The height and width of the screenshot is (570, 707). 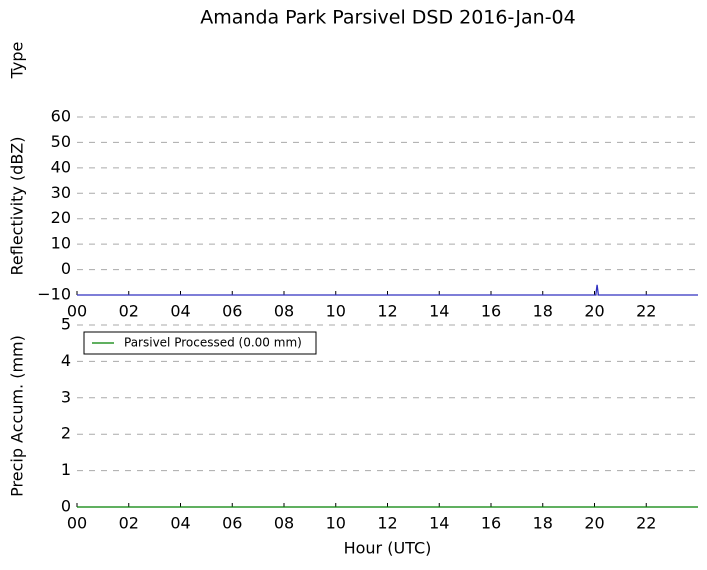 What do you see at coordinates (66, 469) in the screenshot?
I see `y-tick-label: 1` at bounding box center [66, 469].